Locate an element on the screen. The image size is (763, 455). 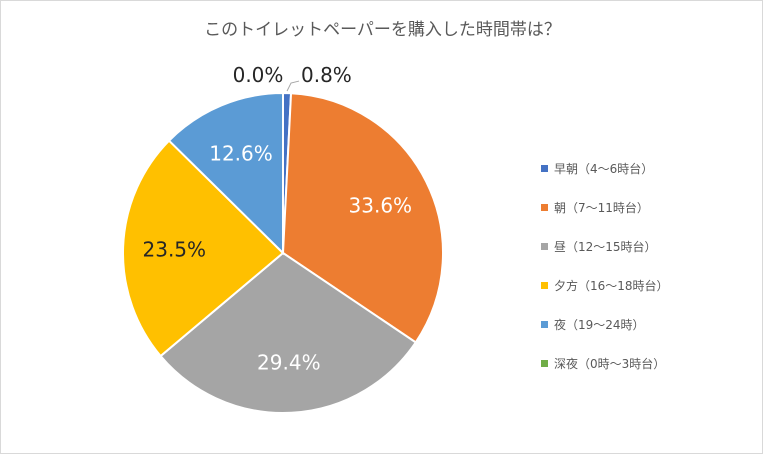
legend-item-2: 朝（7～11時台） is located at coordinates (605, 207).